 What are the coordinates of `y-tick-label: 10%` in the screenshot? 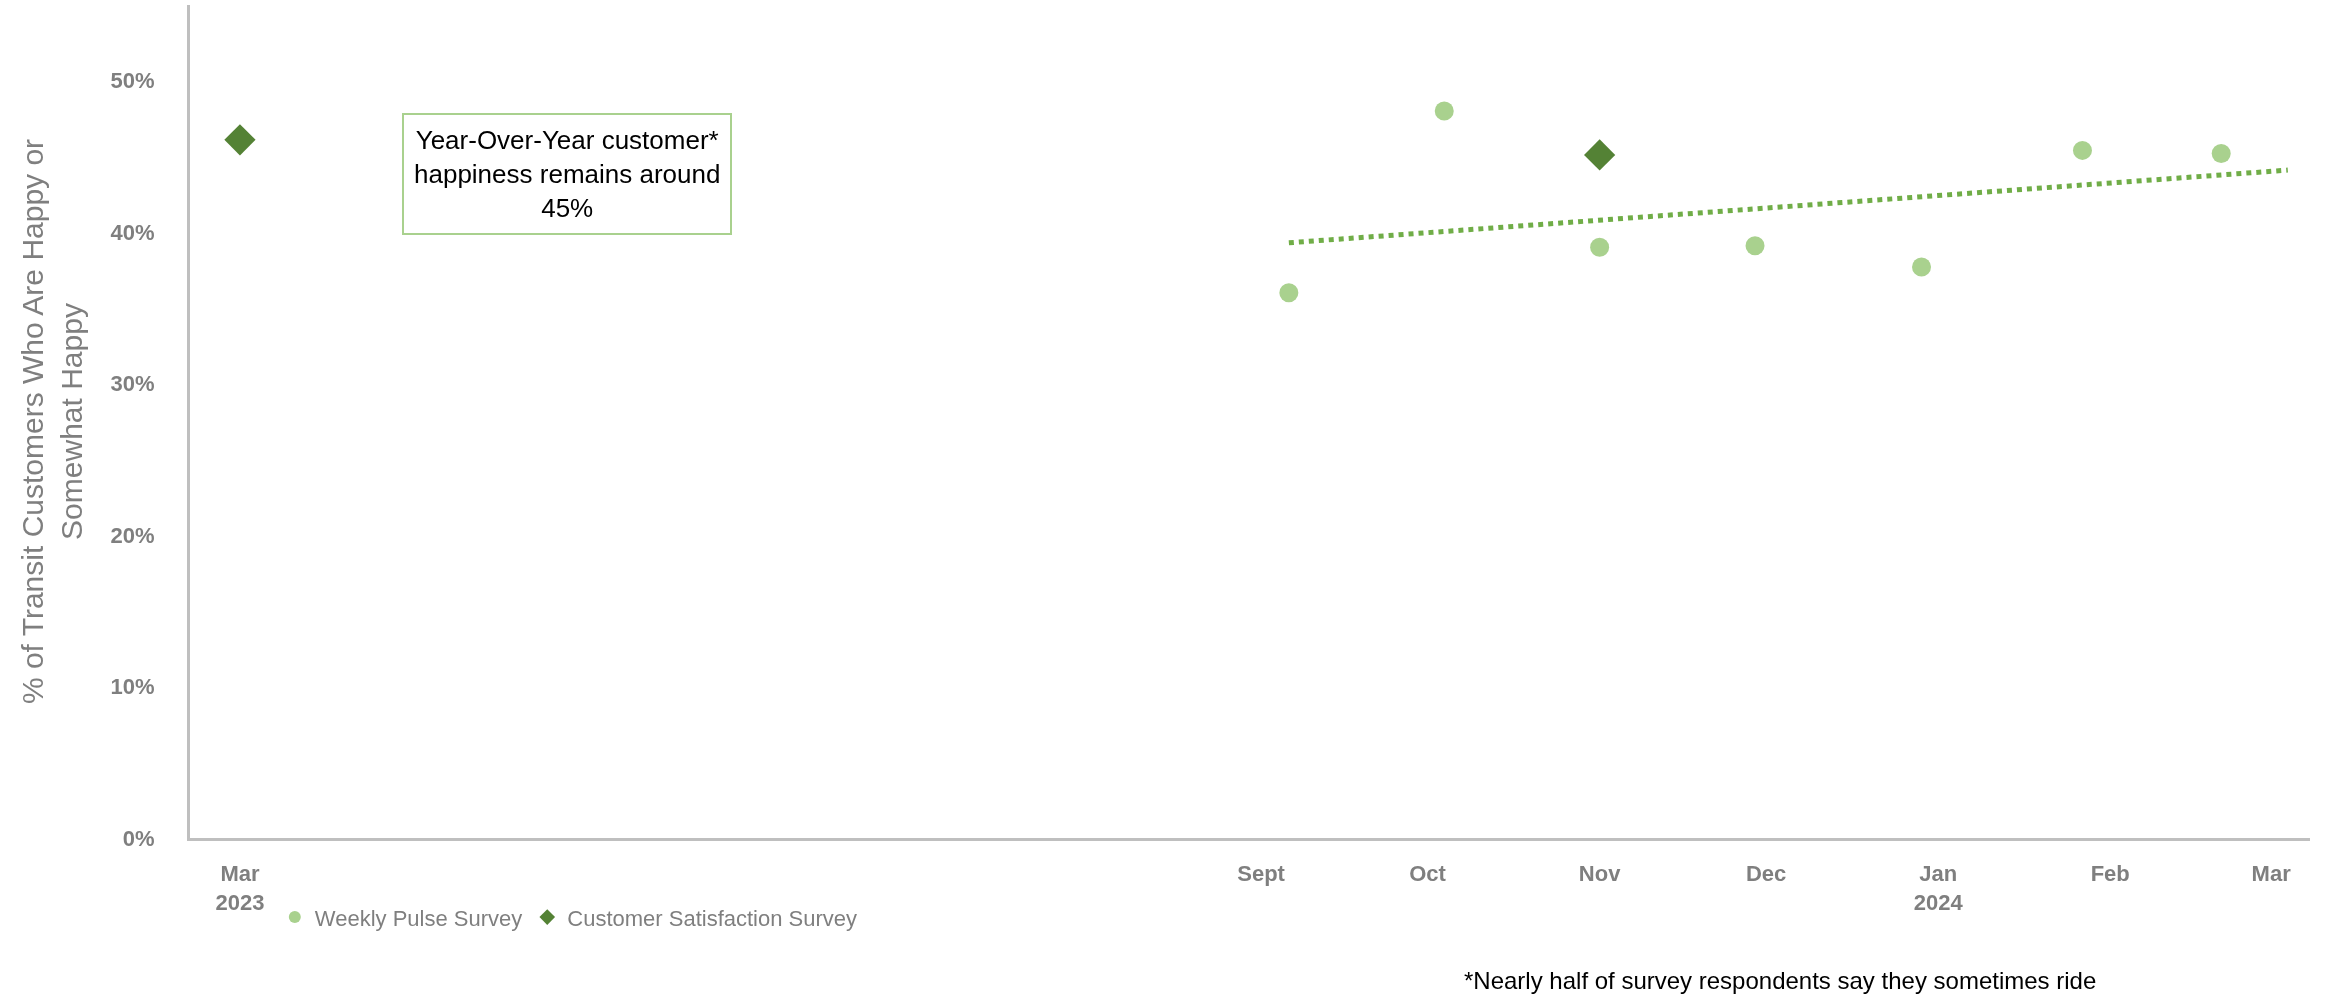 It's located at (132, 687).